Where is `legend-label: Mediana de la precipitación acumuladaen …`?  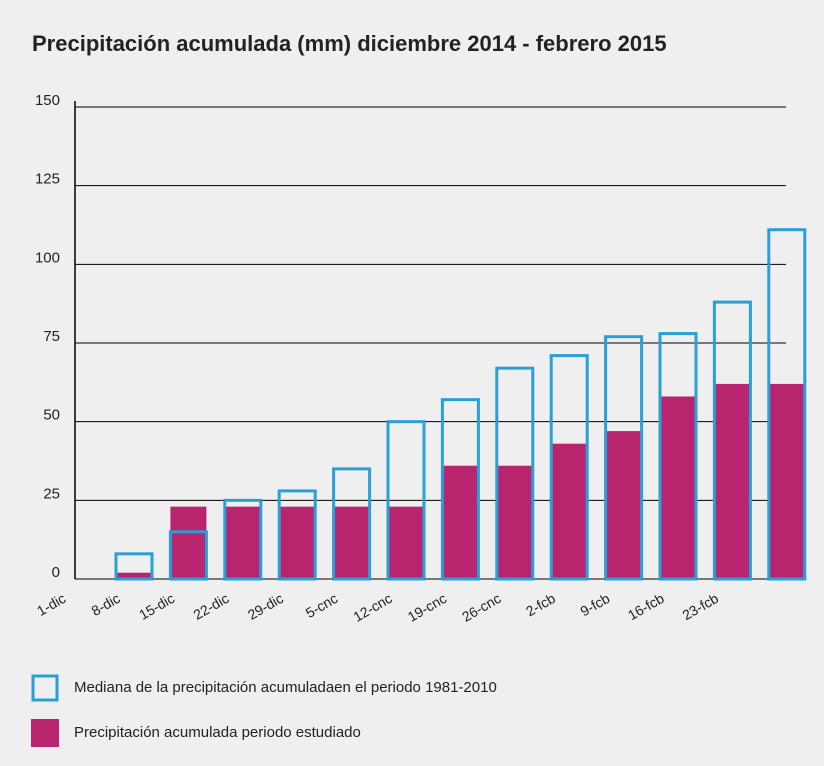
legend-label: Mediana de la precipitación acumuladaen … is located at coordinates (285, 687).